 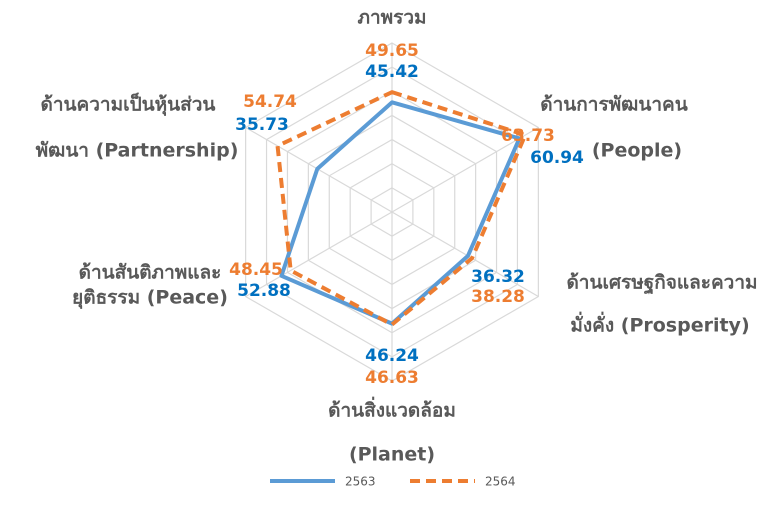 I want to click on legend-label: 2564, so click(x=500, y=482).